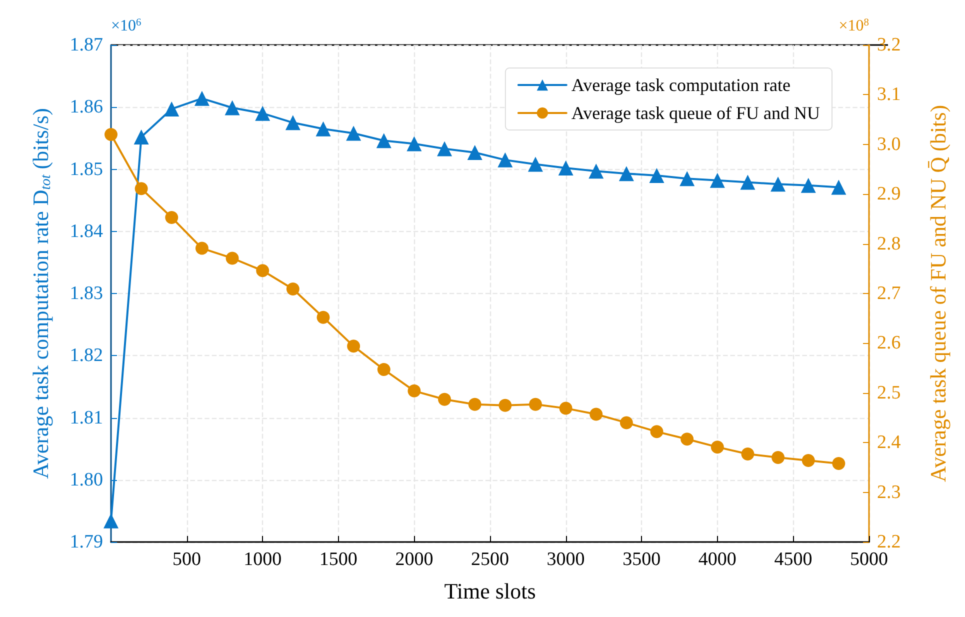  I want to click on y-tick-label: 1.86, so click(86, 107).